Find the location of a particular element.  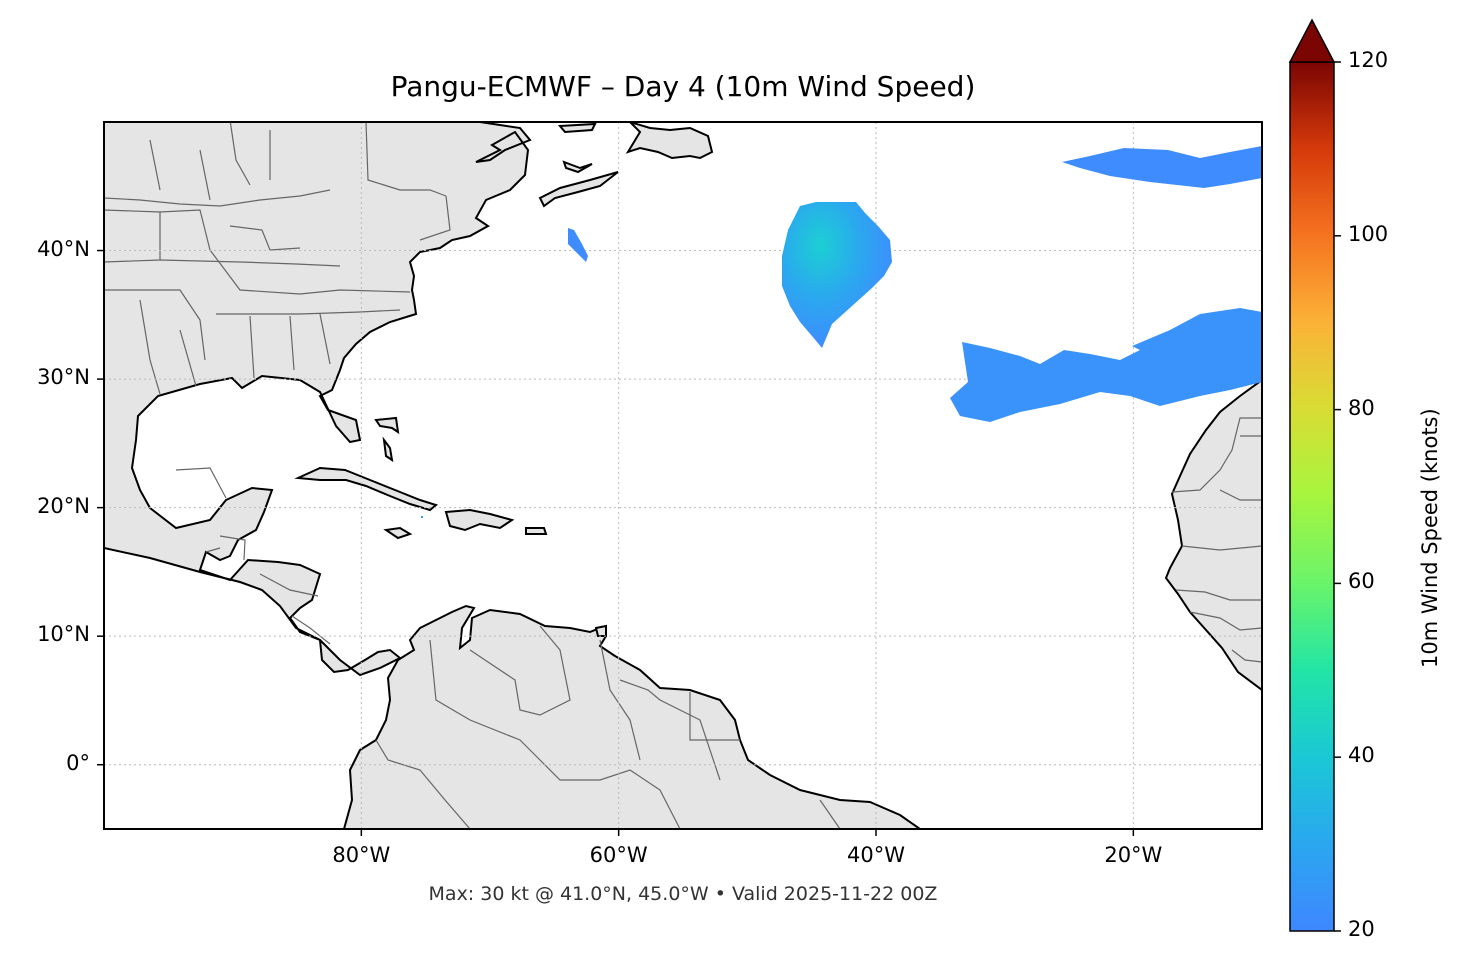

lat-tick-label: 0° is located at coordinates (78, 762).